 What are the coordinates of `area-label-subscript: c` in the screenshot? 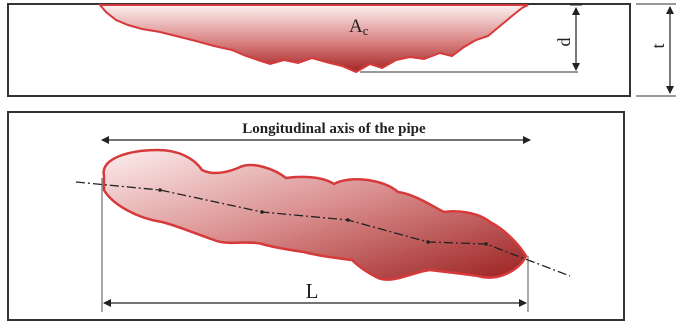 It's located at (366, 30).